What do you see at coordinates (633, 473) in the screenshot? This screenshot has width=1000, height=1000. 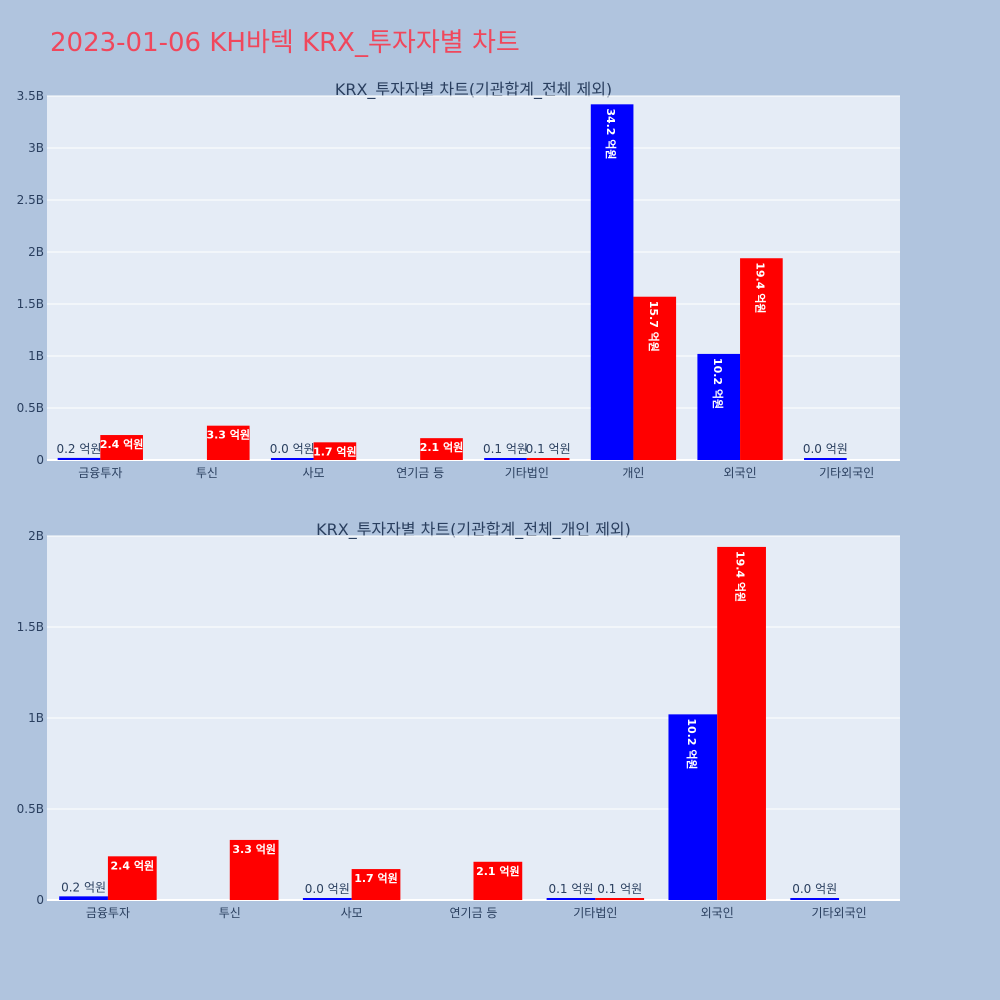 I see `x-tick-label: 개인` at bounding box center [633, 473].